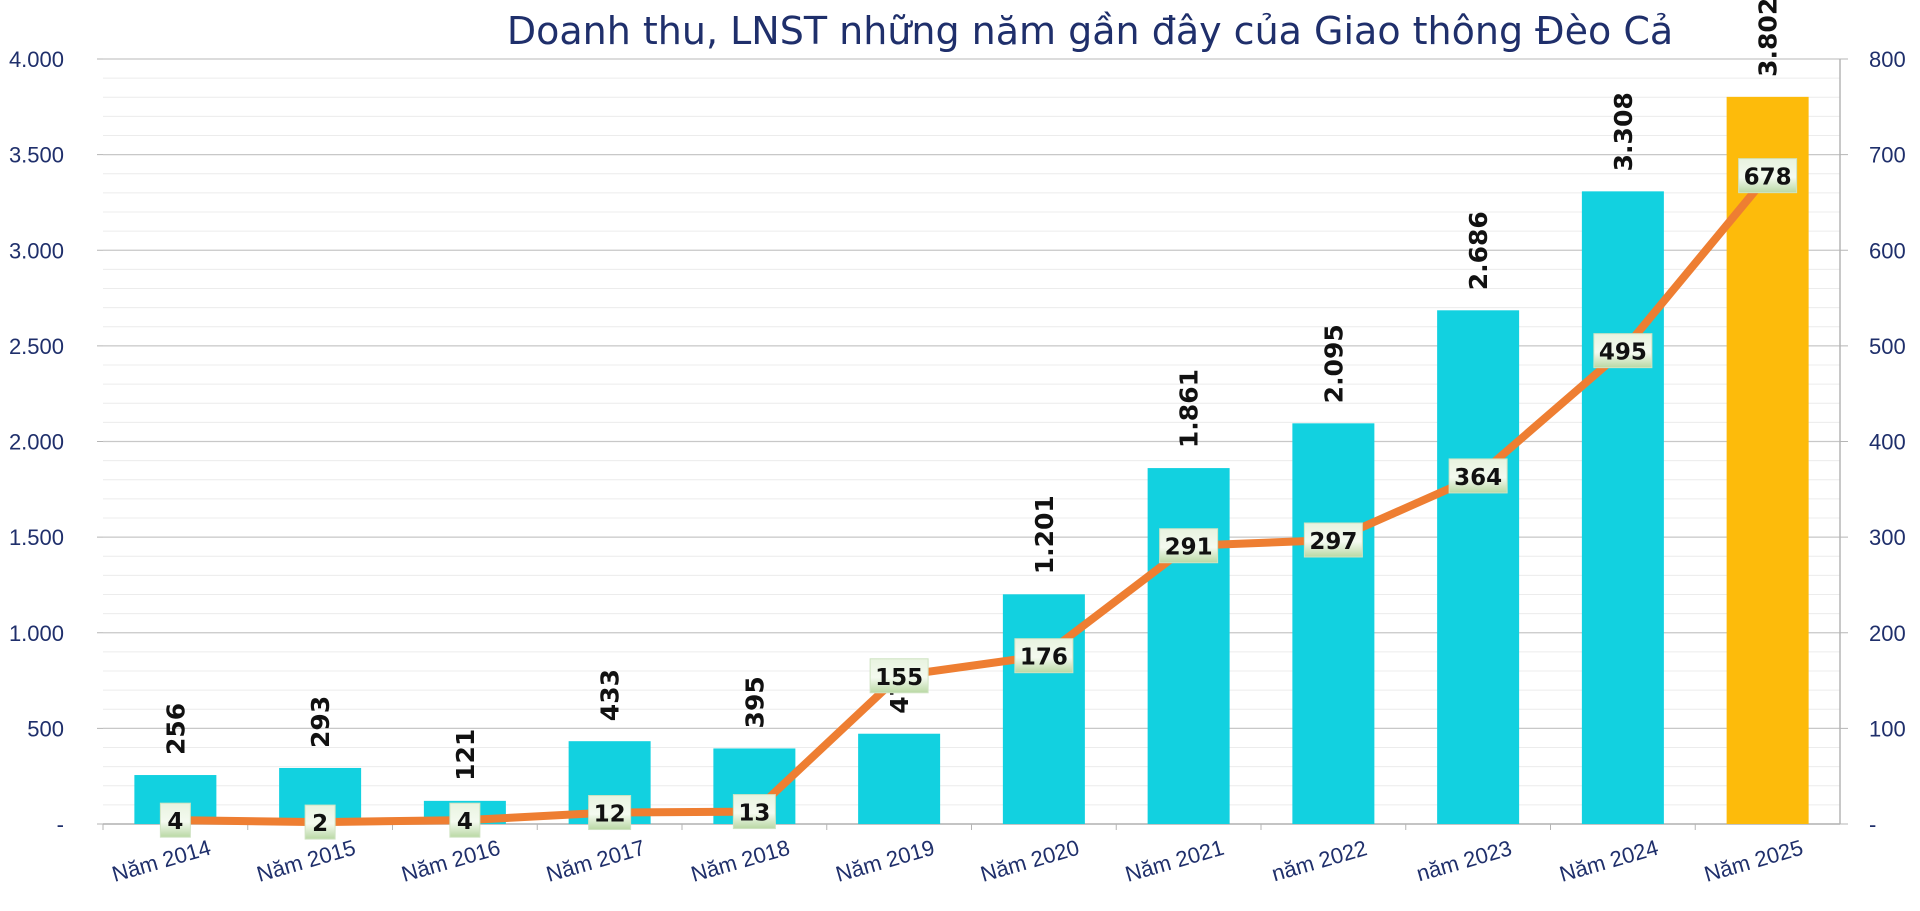  Describe the element at coordinates (885, 861) in the screenshot. I see `x-category-label: Năm 2019` at that location.